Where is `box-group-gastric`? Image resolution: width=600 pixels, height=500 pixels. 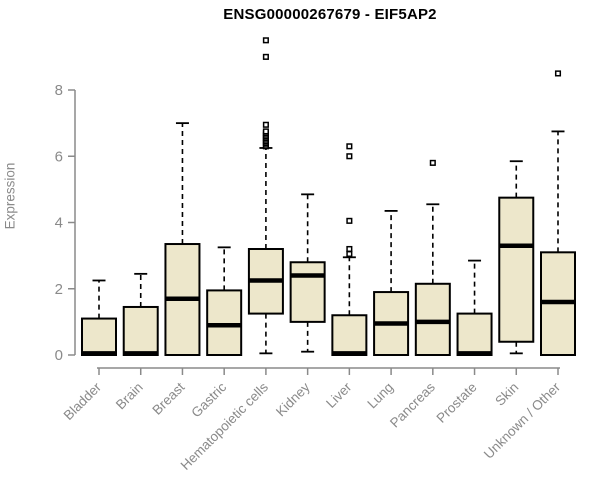 box-group-gastric is located at coordinates (224, 301).